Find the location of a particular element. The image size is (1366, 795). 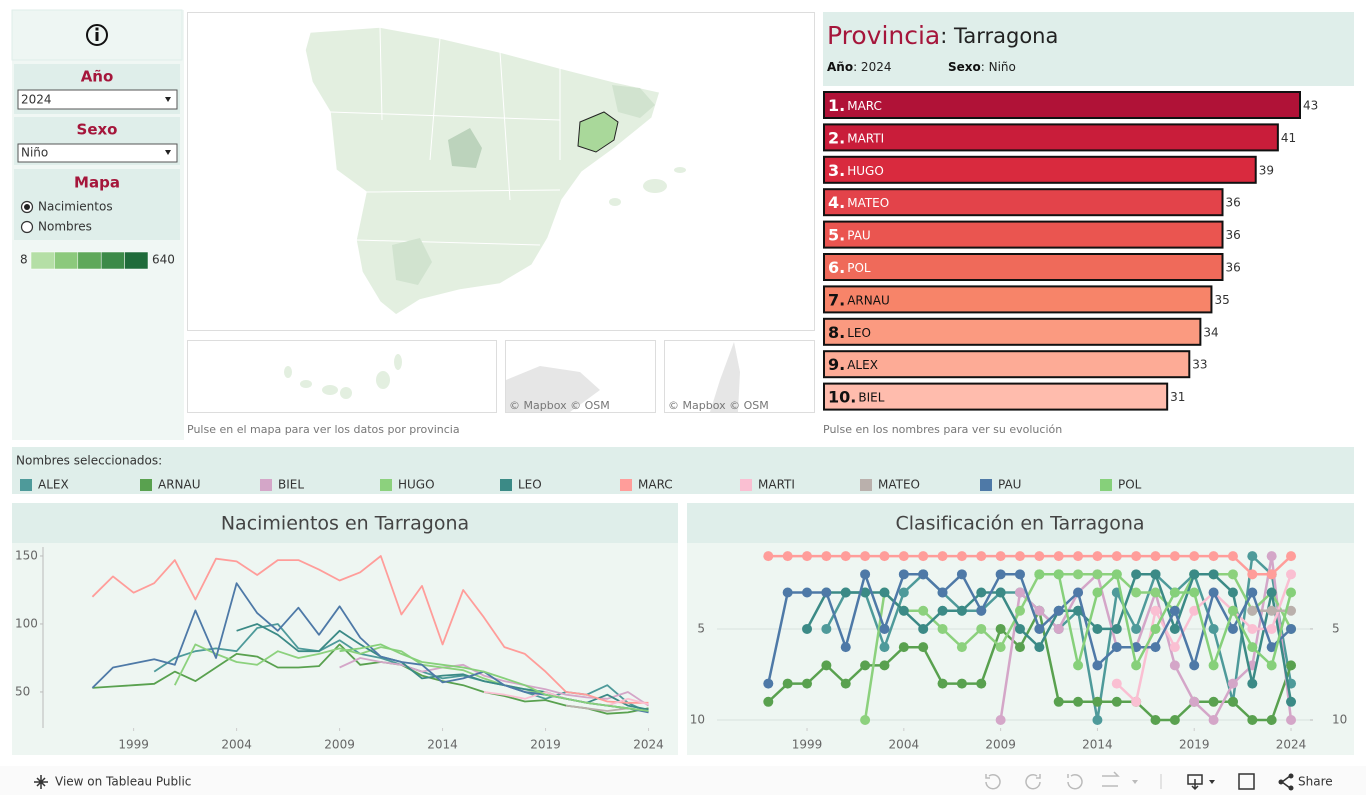

share-button: Share is located at coordinates (1305, 782).